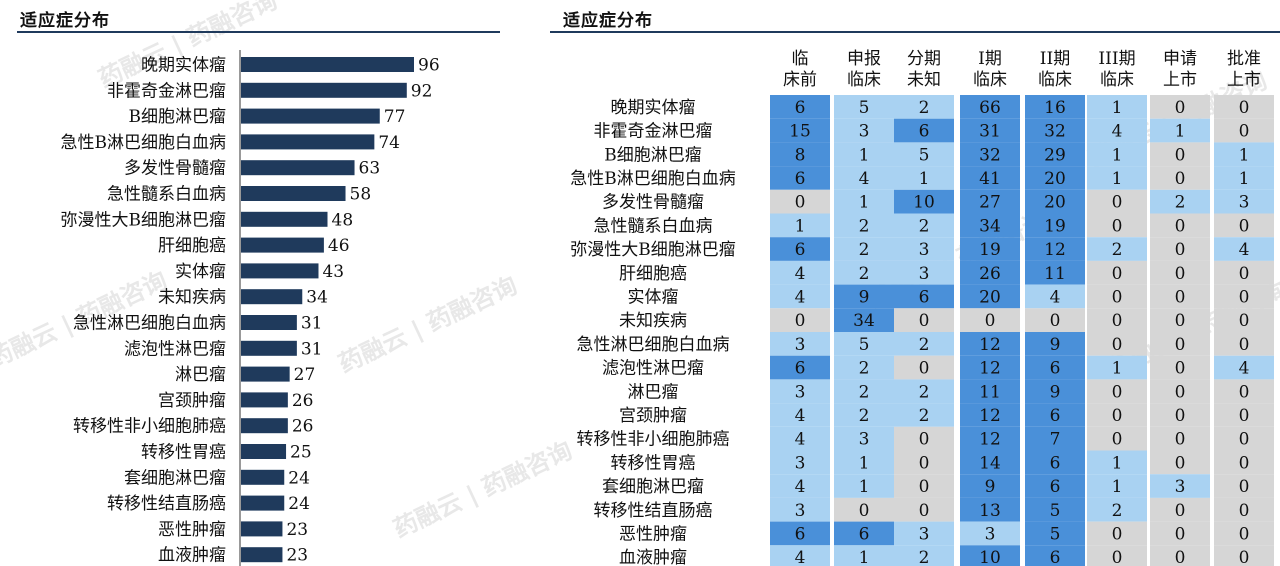 This screenshot has width=1280, height=566. Describe the element at coordinates (653, 155) in the screenshot. I see `table-row-label: B细胞淋巴瘤` at that location.